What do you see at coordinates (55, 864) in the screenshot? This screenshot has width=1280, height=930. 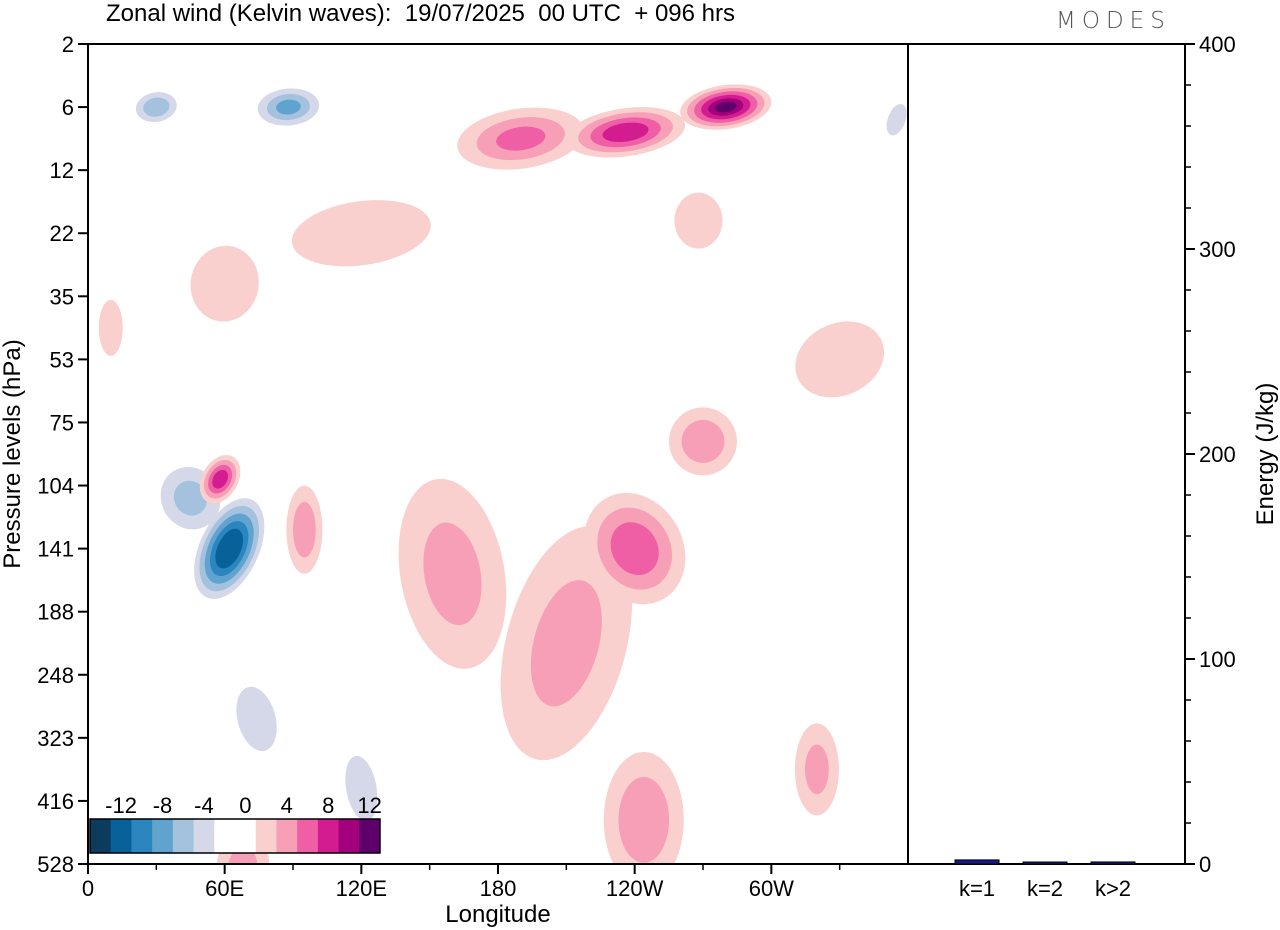 I see `y-tick-label: 528` at bounding box center [55, 864].